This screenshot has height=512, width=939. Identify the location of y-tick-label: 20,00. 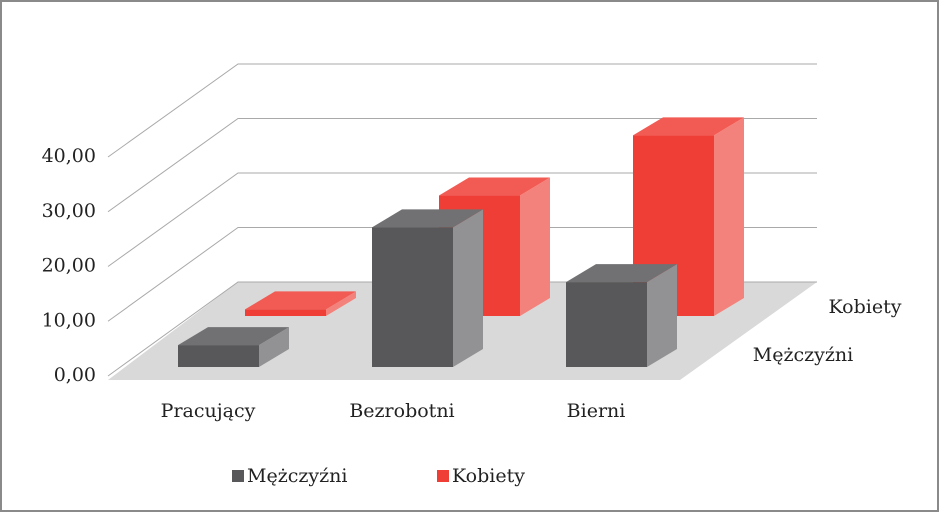
(69, 266).